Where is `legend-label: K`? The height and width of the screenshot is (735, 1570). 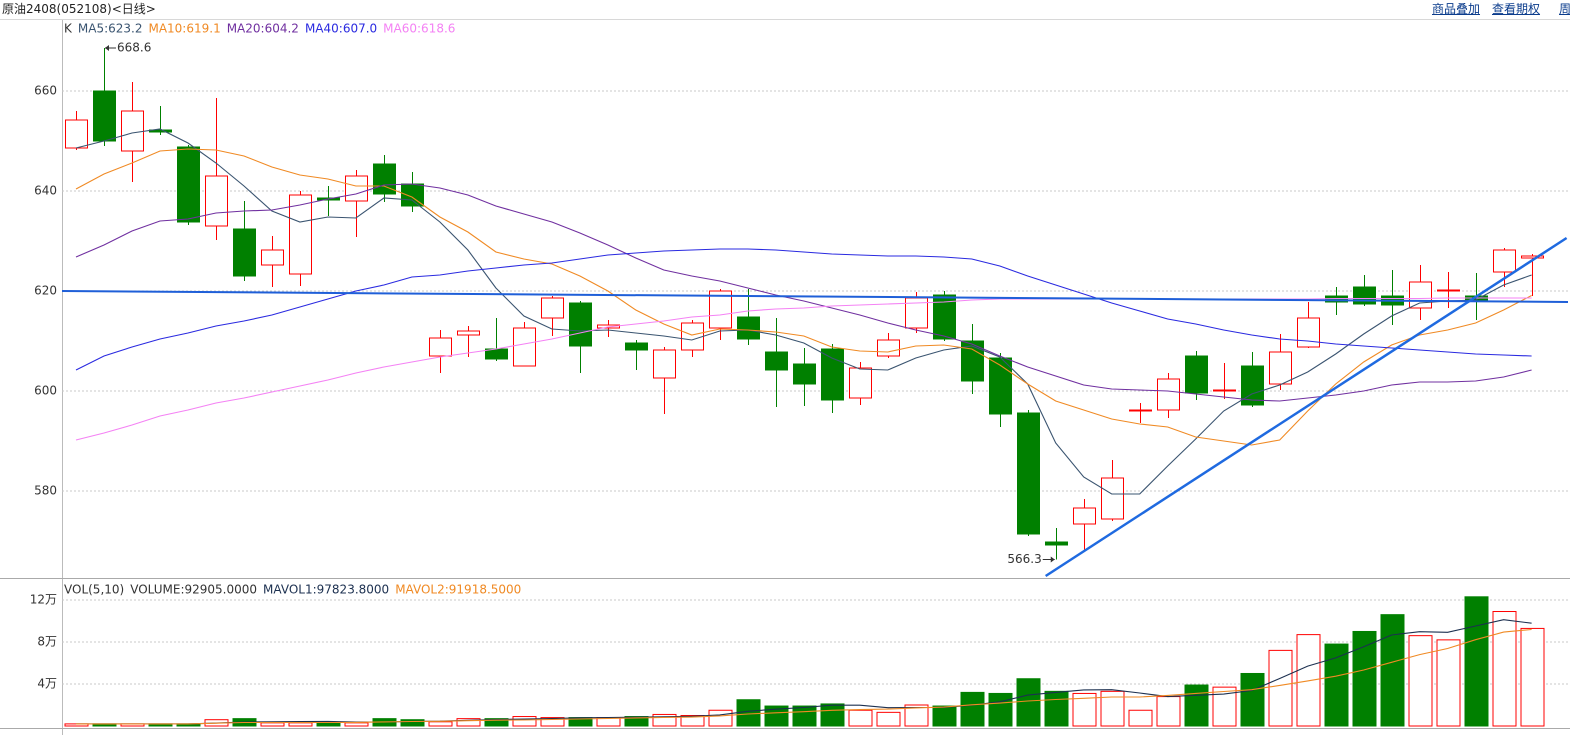 legend-label: K is located at coordinates (68, 29).